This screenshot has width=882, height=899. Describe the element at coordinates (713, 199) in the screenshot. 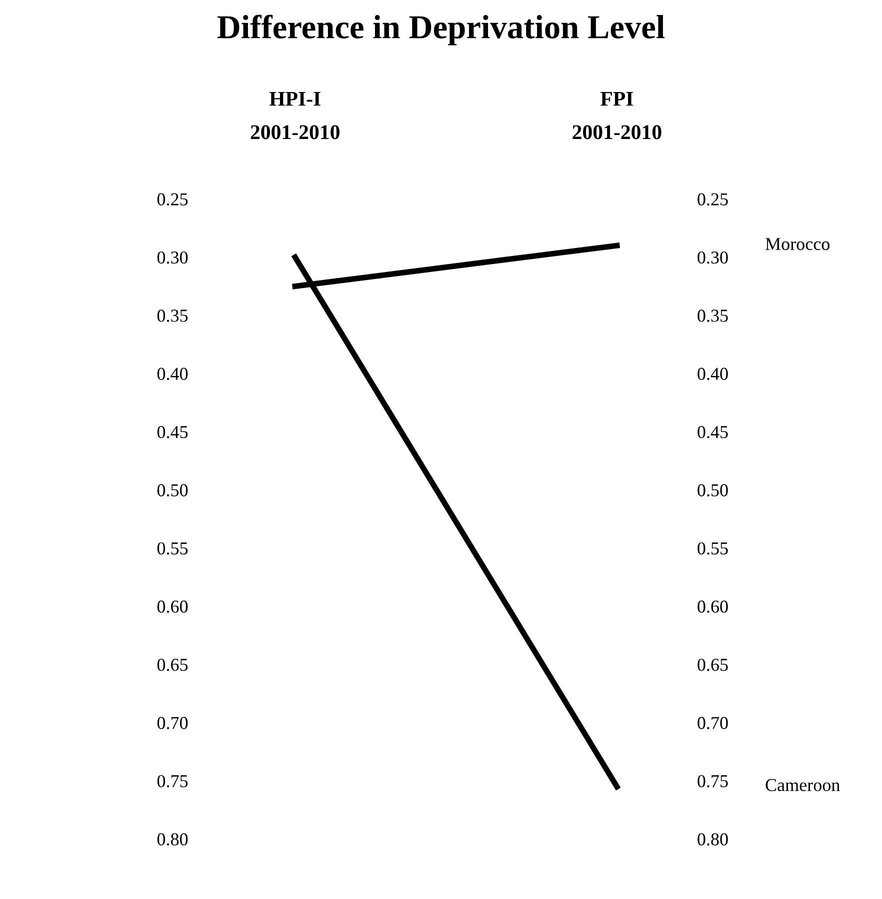

I see `y2-tick-label: 0.25` at that location.